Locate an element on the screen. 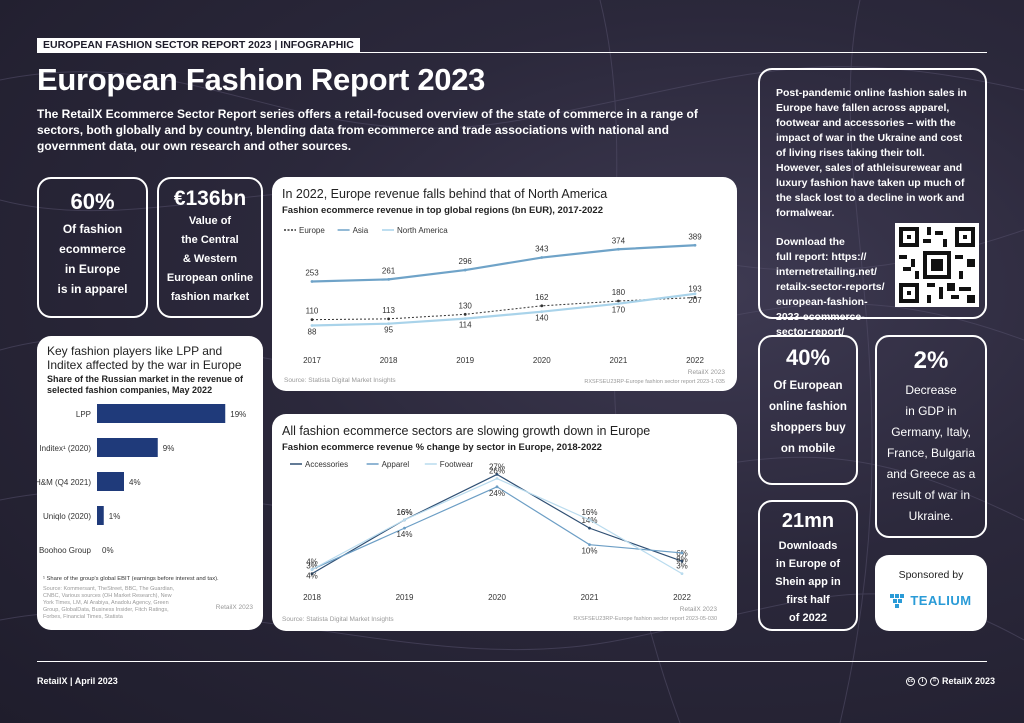 Image resolution: width=1024 pixels, height=723 pixels. stat-line: European online is located at coordinates (210, 278).